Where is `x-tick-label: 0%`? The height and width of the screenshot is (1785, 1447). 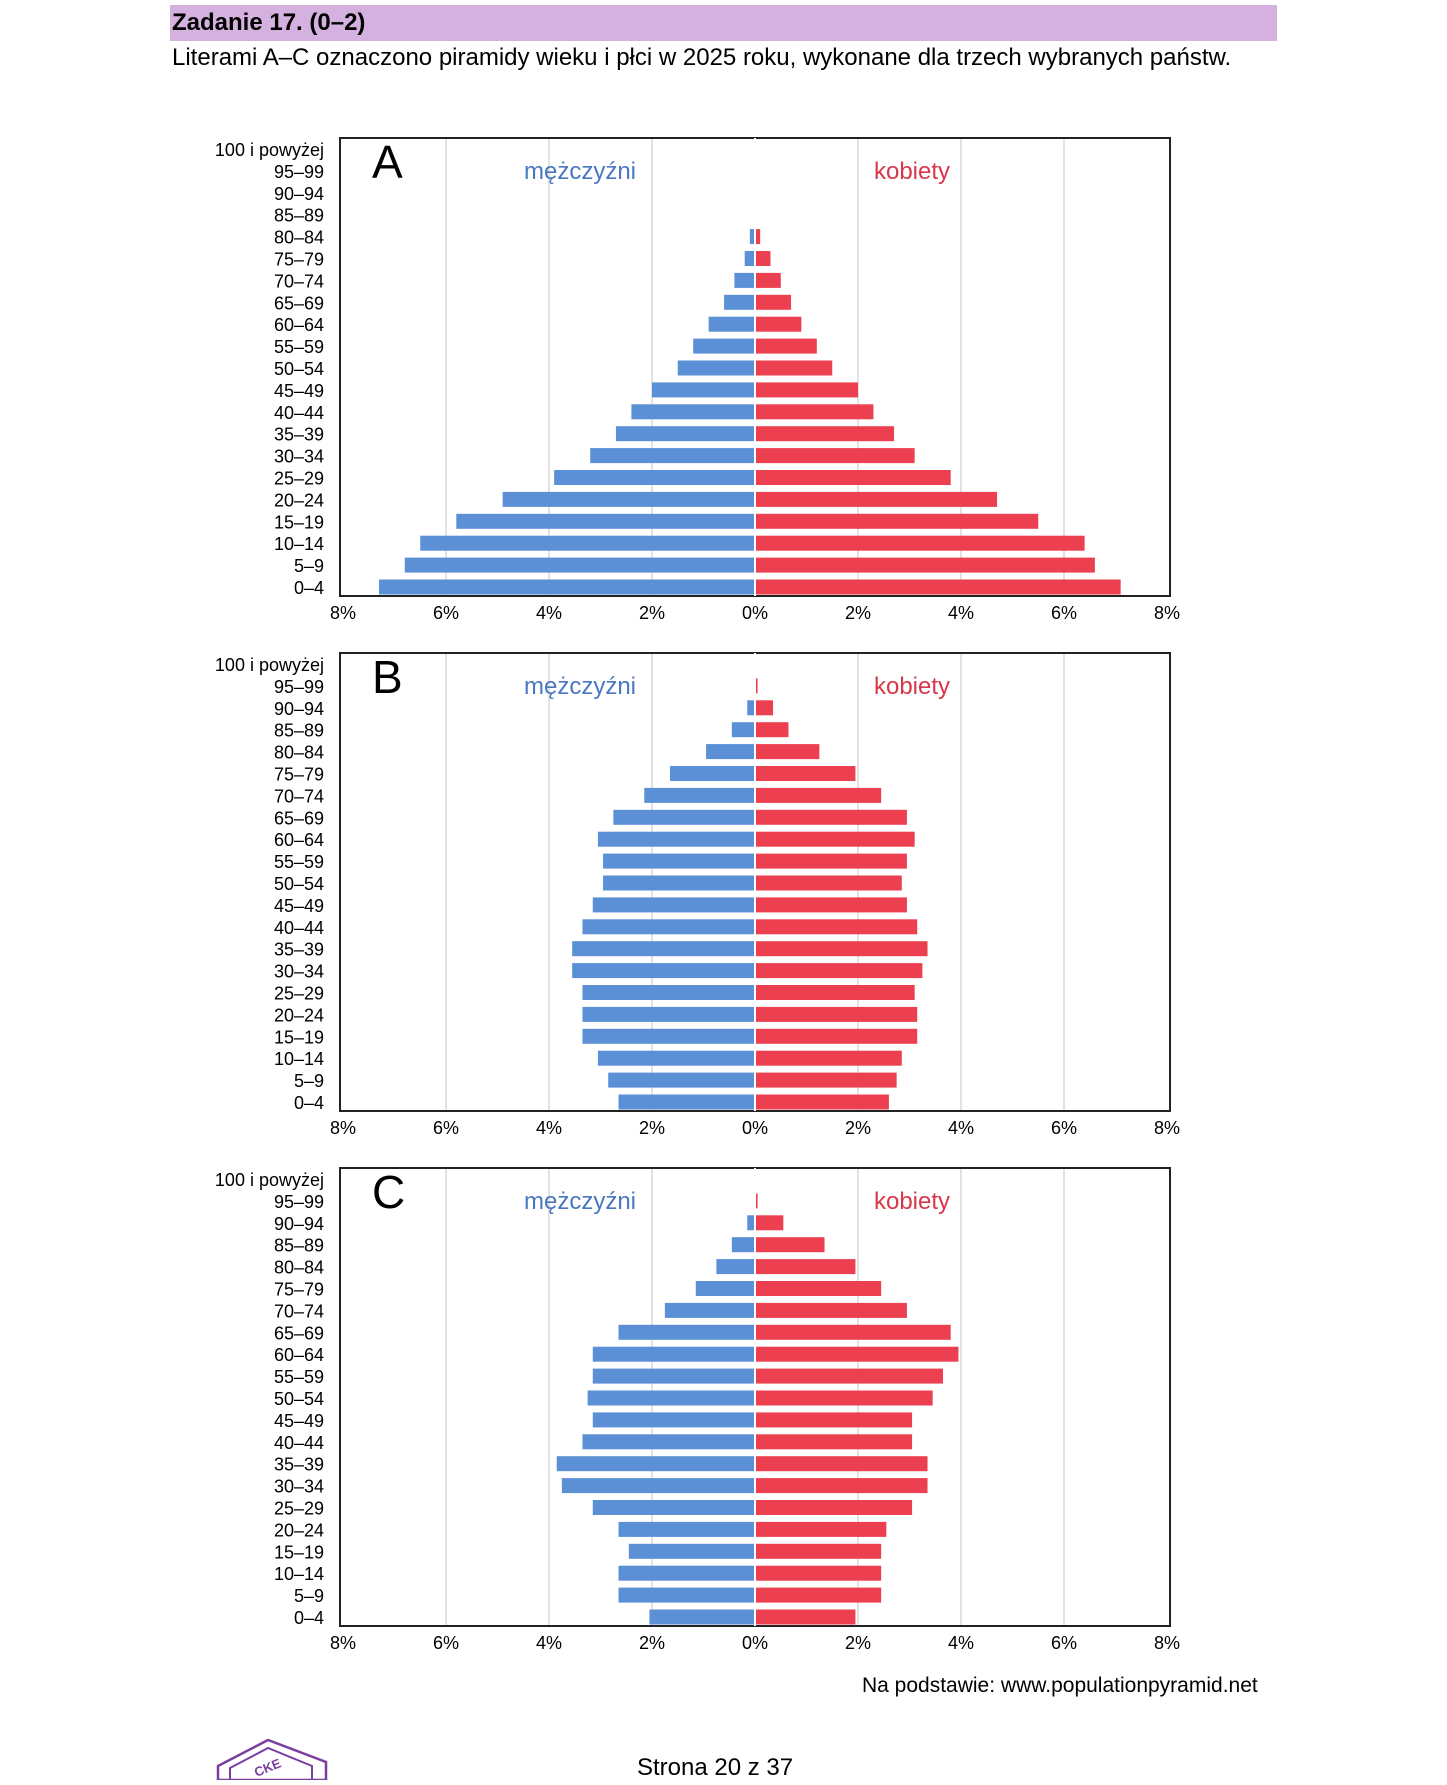 x-tick-label: 0% is located at coordinates (755, 1643).